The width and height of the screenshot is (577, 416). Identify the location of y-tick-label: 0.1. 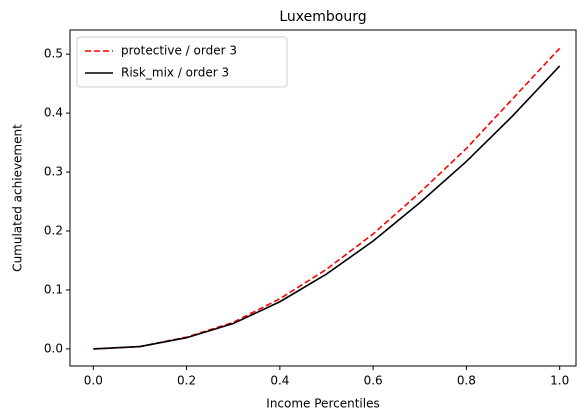
(53, 289).